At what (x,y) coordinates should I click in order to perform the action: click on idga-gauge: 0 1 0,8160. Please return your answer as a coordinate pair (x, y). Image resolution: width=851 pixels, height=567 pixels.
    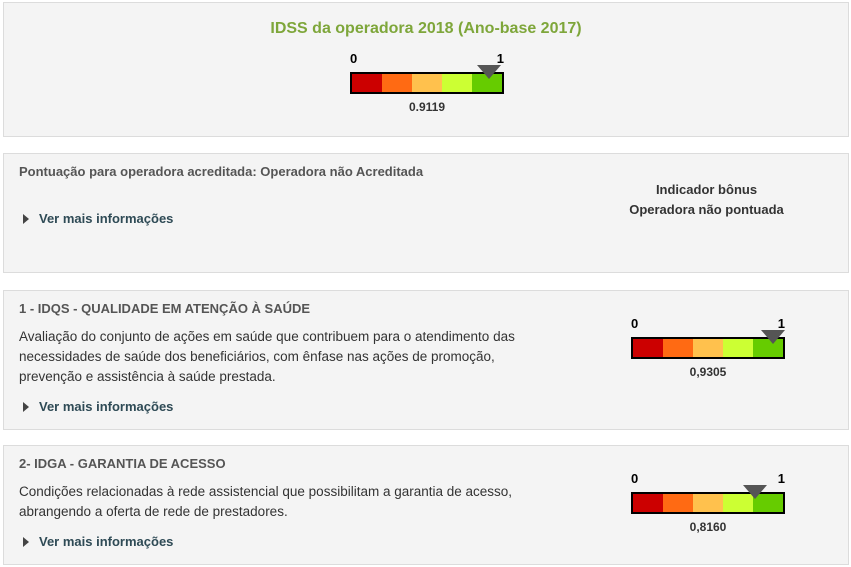
    Looking at the image, I should click on (708, 502).